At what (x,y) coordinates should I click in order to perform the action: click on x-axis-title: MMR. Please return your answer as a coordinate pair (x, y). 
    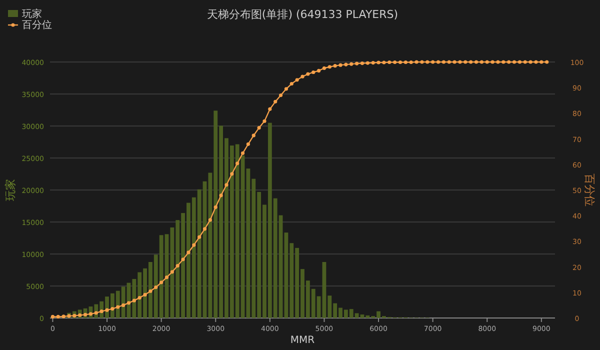
    Looking at the image, I should click on (302, 340).